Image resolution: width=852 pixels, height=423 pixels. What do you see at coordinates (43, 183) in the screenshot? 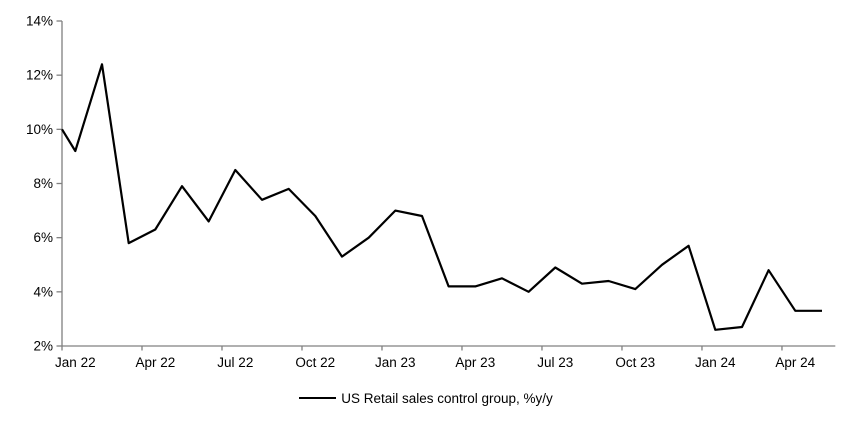
I see `y-axis-tick-label: 8%` at bounding box center [43, 183].